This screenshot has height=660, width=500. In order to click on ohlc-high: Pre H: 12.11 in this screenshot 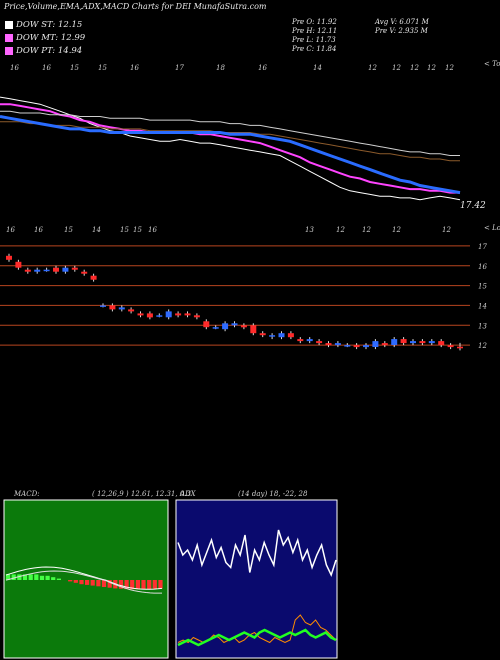, I will do `click(315, 31)`.